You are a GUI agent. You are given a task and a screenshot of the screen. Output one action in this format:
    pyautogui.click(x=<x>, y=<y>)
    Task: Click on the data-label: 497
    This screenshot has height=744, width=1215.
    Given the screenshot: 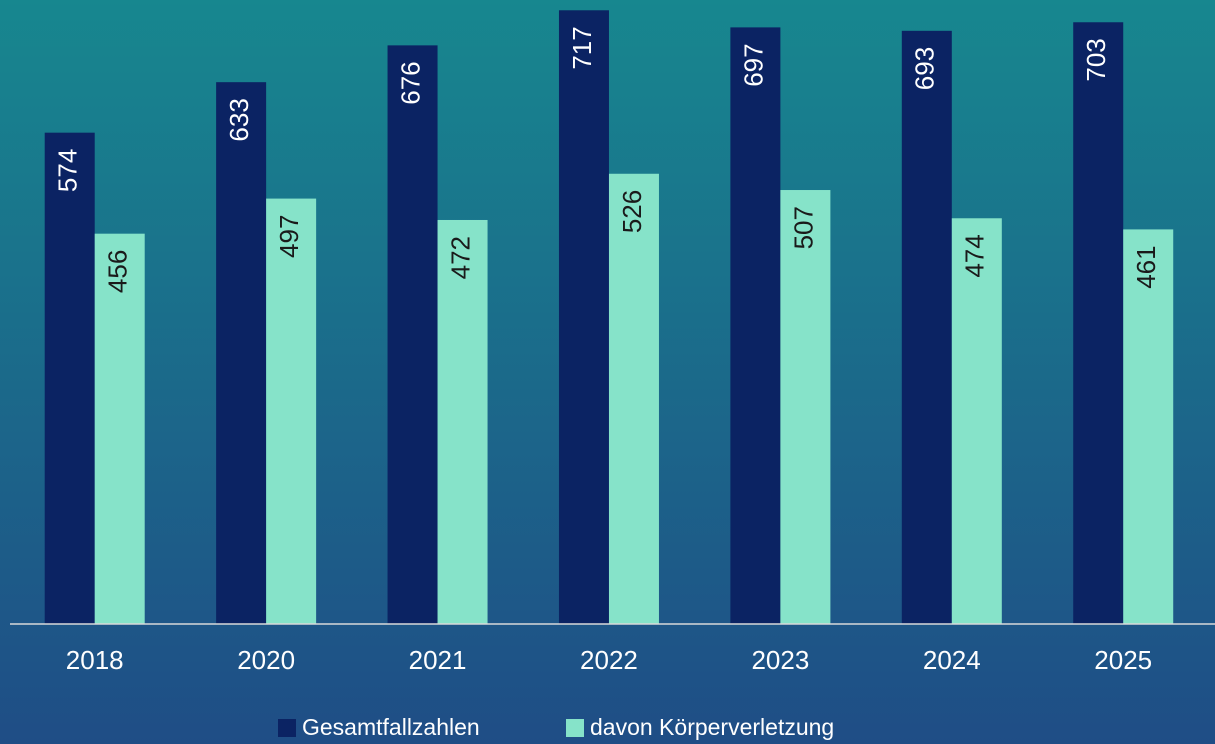 What is the action you would take?
    pyautogui.click(x=289, y=236)
    